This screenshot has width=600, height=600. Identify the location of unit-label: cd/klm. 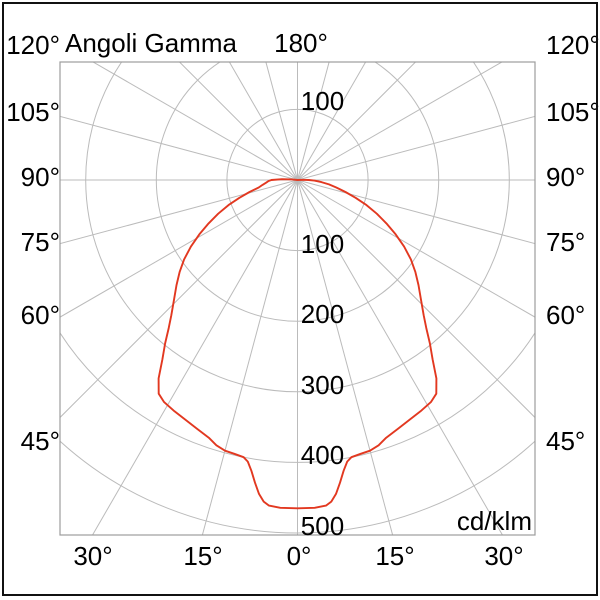
(494, 521).